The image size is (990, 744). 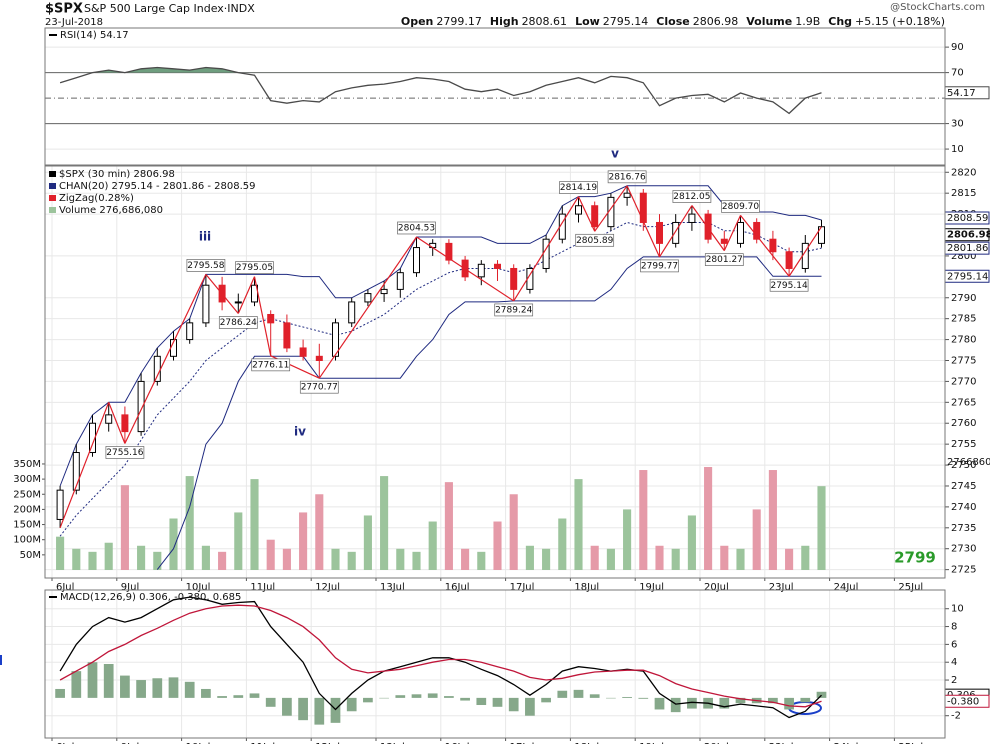 I want to click on value-box-label: 2795.14, so click(x=967, y=276).